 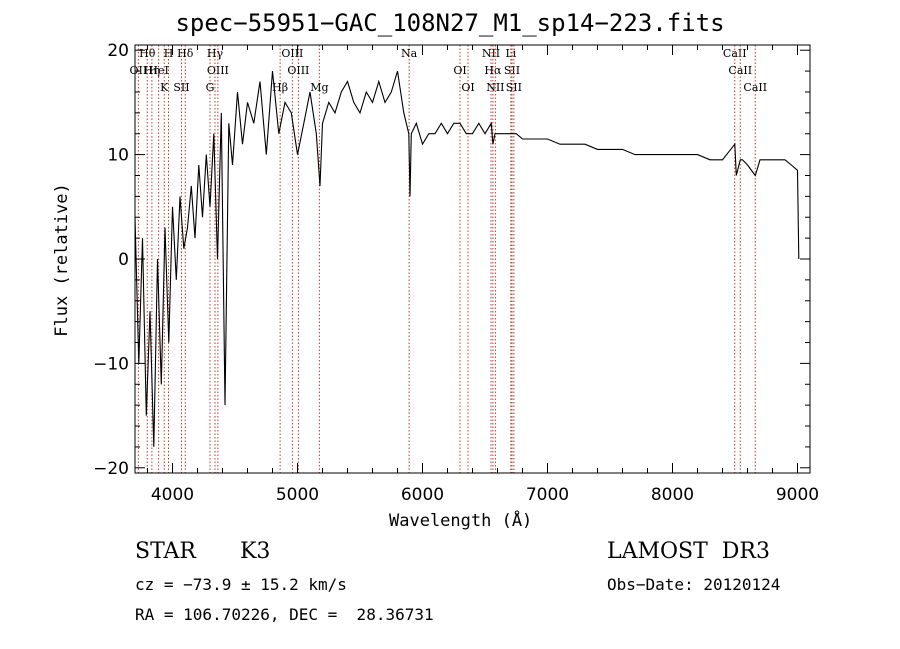 I want to click on x-tick-label: 6000, so click(x=422, y=495).